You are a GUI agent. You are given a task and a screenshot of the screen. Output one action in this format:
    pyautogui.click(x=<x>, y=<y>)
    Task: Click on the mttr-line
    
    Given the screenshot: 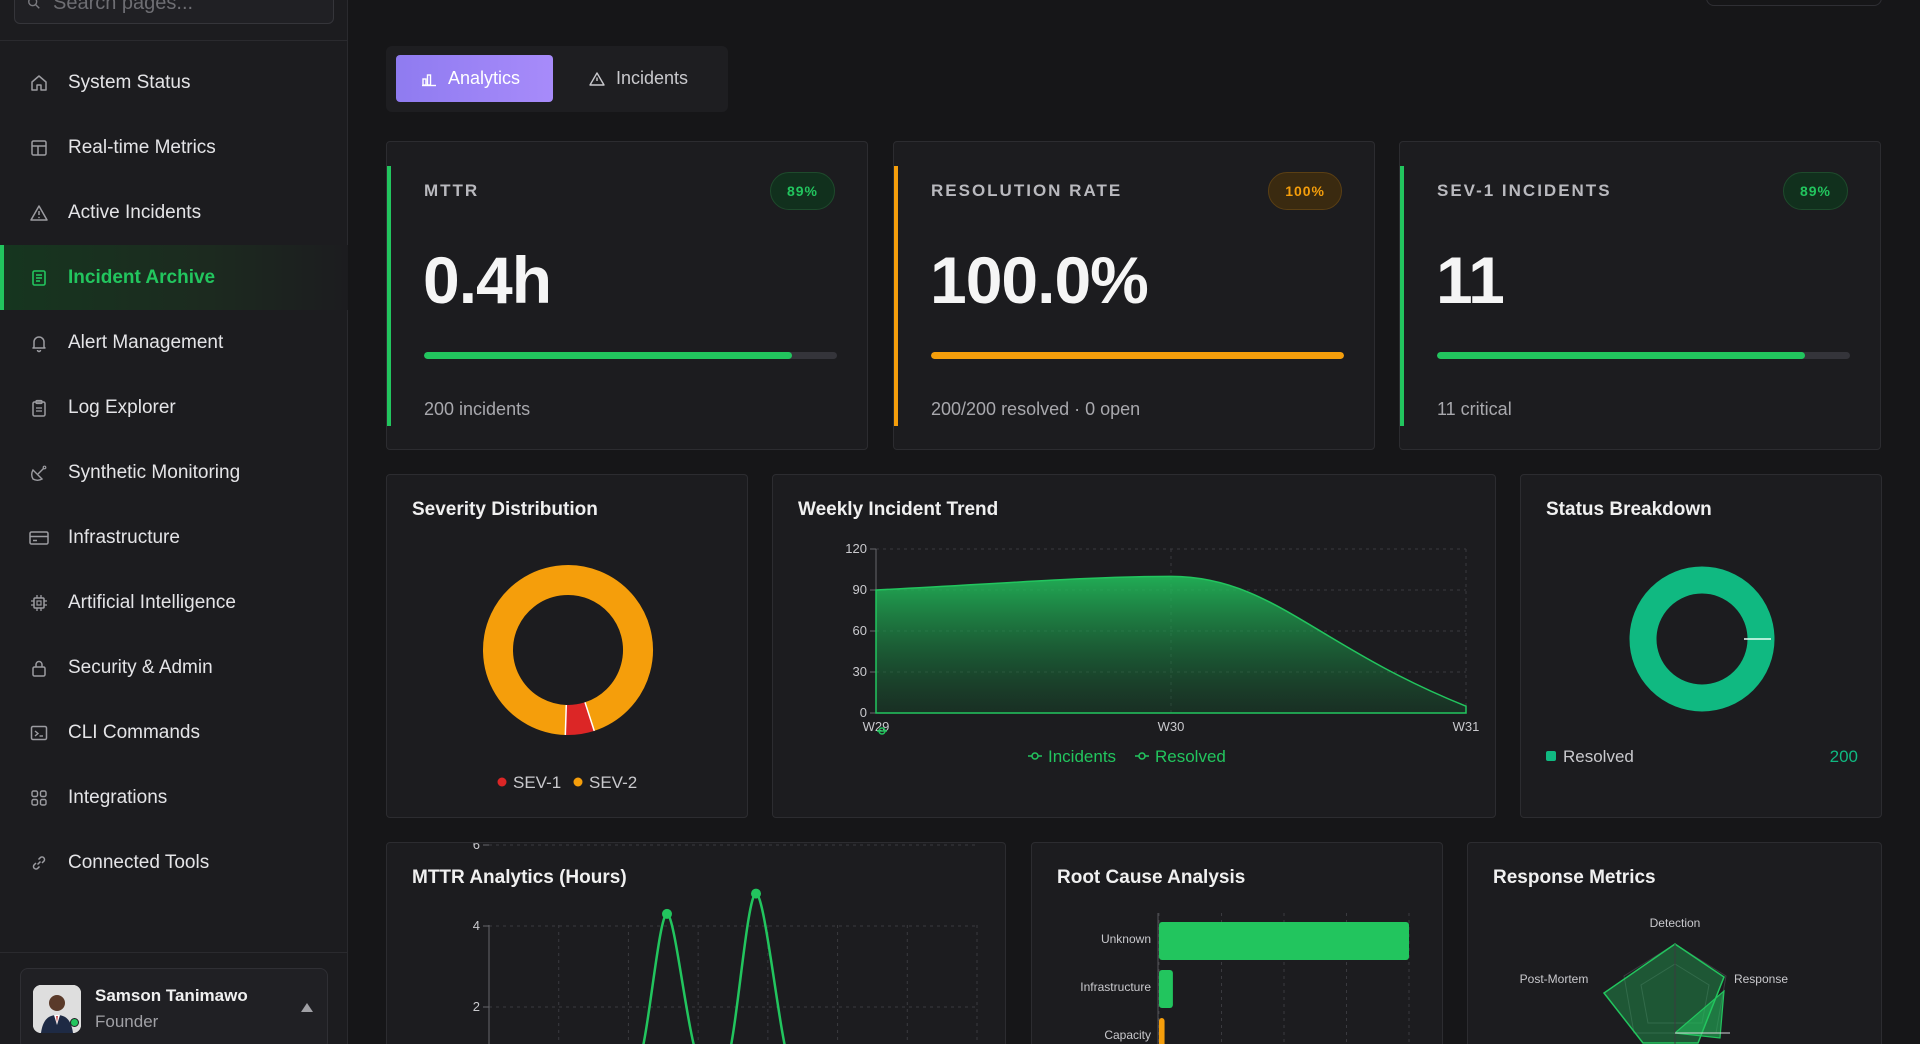 What is the action you would take?
    pyautogui.click(x=714, y=968)
    